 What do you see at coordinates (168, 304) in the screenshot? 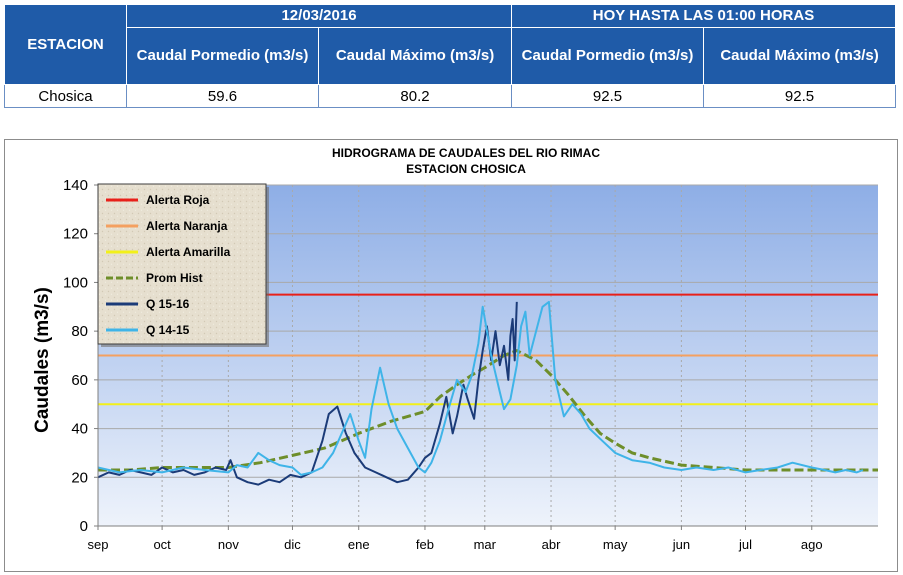
I see `legend-entry: Q 15-16` at bounding box center [168, 304].